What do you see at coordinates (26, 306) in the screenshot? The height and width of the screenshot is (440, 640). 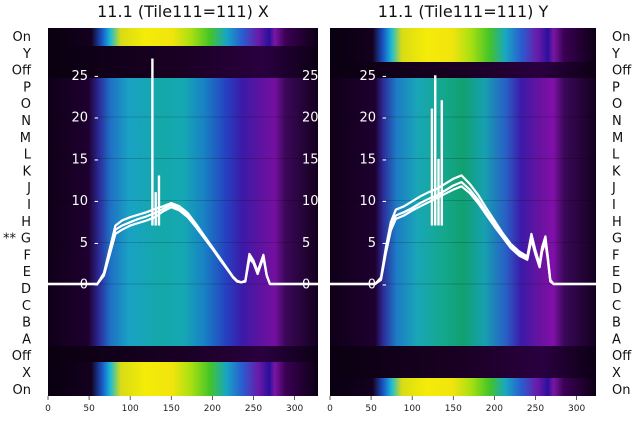 I see `row-label-left: C` at bounding box center [26, 306].